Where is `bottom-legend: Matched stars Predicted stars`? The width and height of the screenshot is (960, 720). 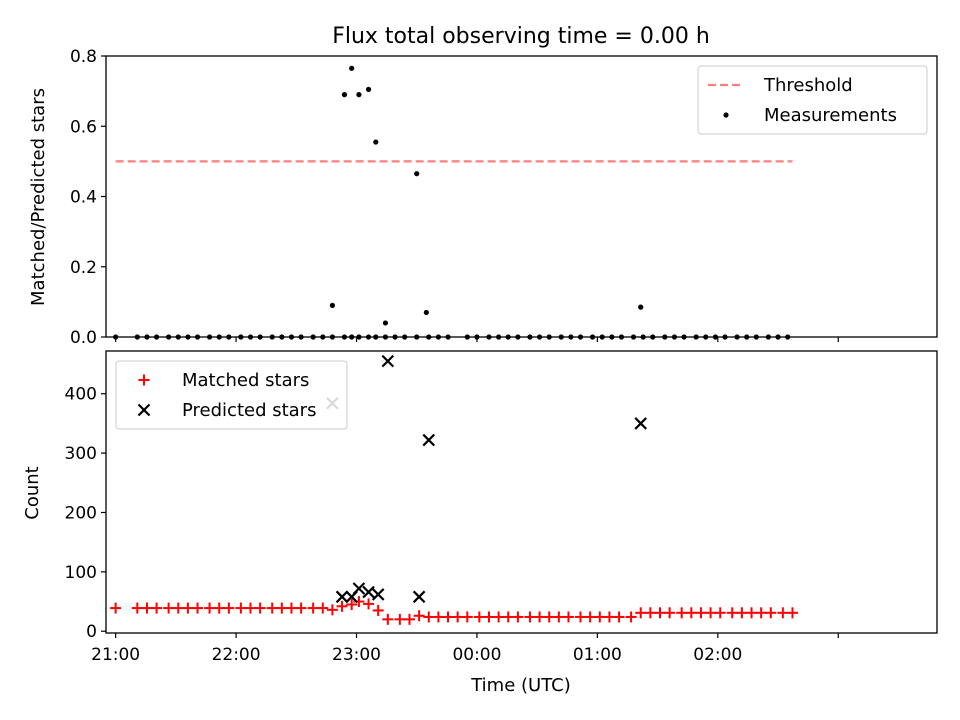 bottom-legend: Matched stars Predicted stars is located at coordinates (231, 395).